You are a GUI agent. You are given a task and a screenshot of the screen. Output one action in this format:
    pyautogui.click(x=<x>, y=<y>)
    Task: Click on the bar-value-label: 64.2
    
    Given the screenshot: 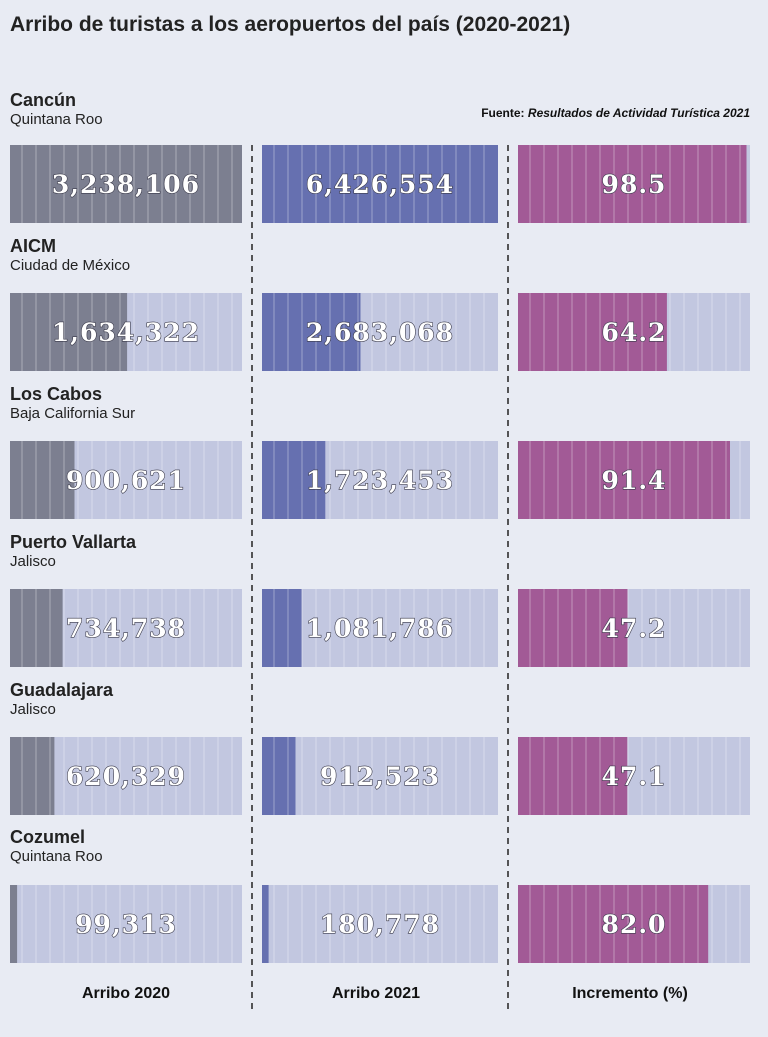 What is the action you would take?
    pyautogui.click(x=634, y=332)
    